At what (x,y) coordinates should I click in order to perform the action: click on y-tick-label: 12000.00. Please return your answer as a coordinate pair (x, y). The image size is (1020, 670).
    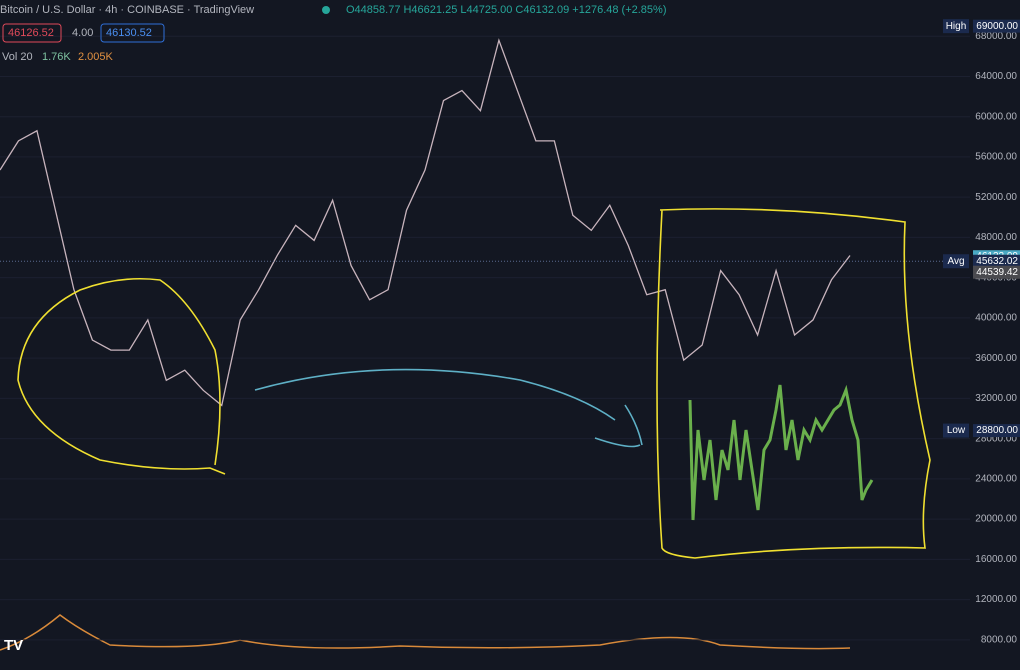
    Looking at the image, I should click on (996, 599).